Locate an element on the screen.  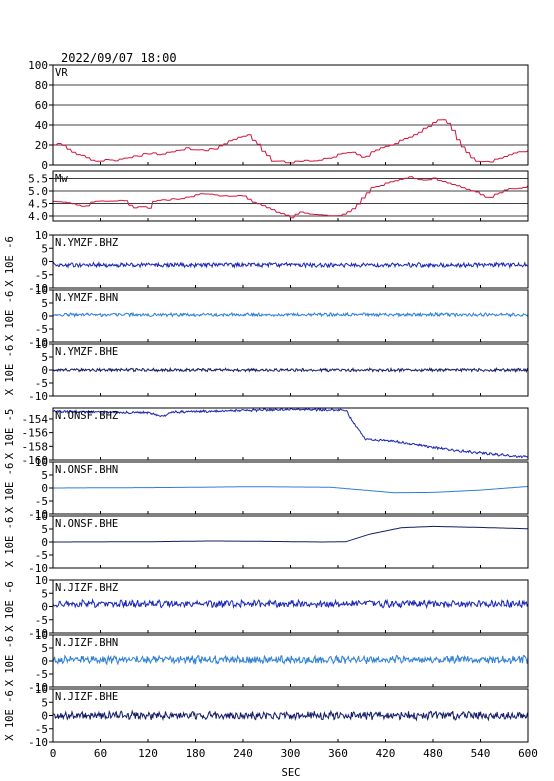
panel-label: N.YMZF.BHZ is located at coordinates (86, 243).